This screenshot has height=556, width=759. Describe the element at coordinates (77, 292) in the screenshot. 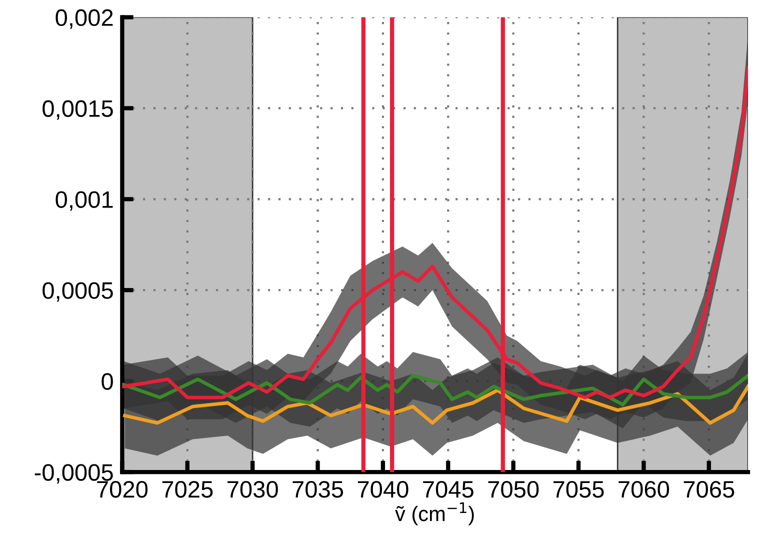

I see `y-tick-label: 0,0005` at that location.